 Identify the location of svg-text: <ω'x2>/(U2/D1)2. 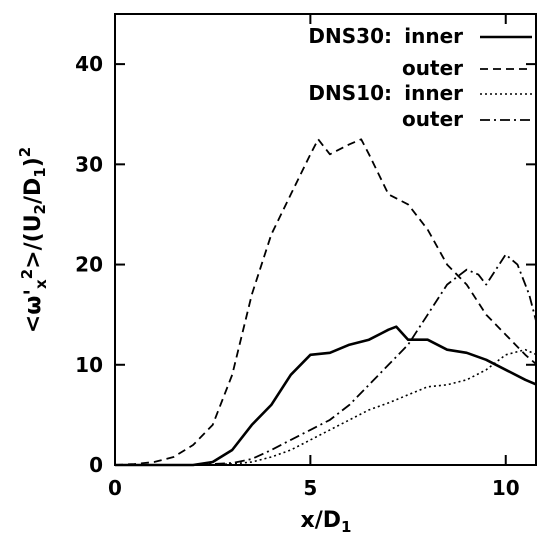
(33, 240).